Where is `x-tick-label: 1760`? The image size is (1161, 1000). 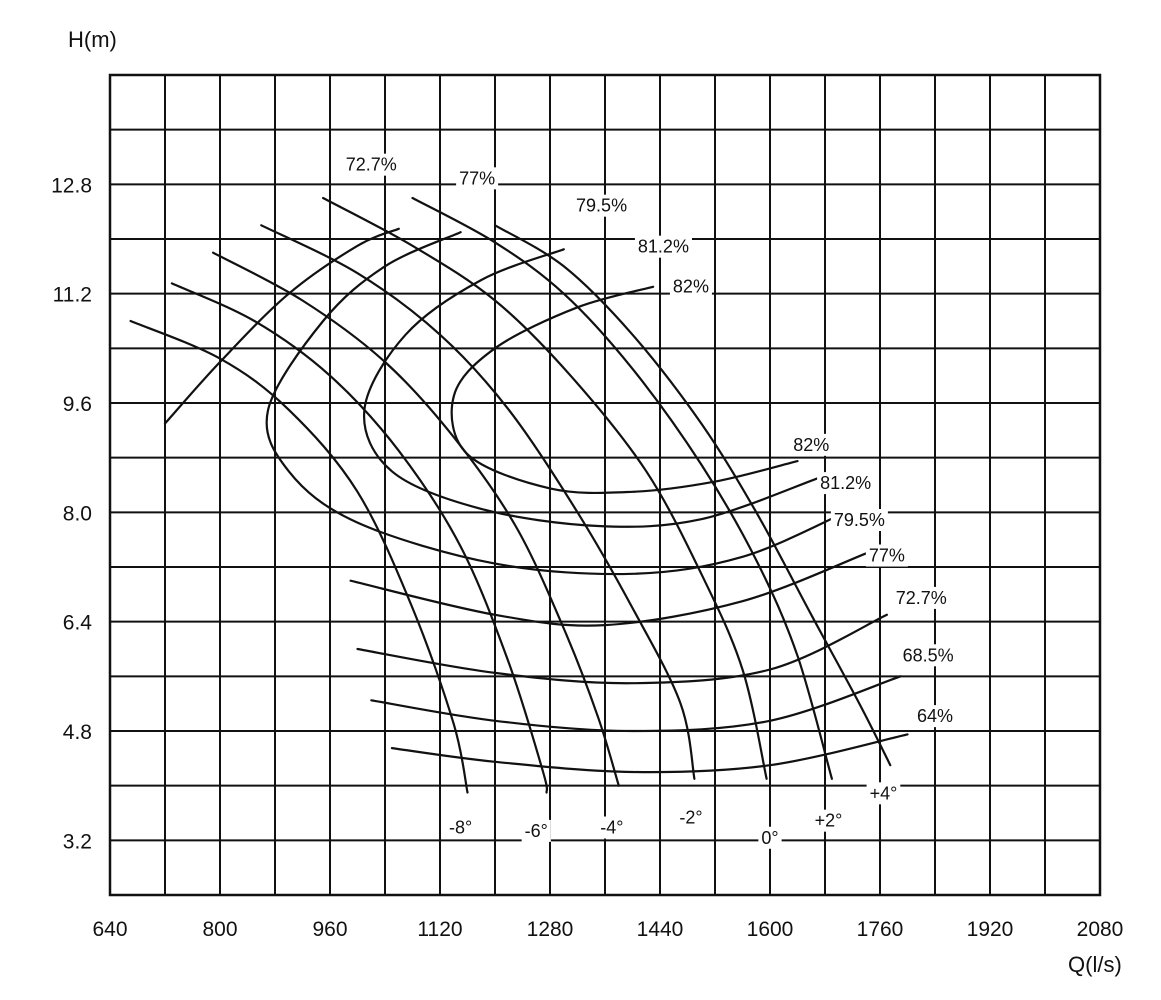
x-tick-label: 1760 is located at coordinates (880, 929).